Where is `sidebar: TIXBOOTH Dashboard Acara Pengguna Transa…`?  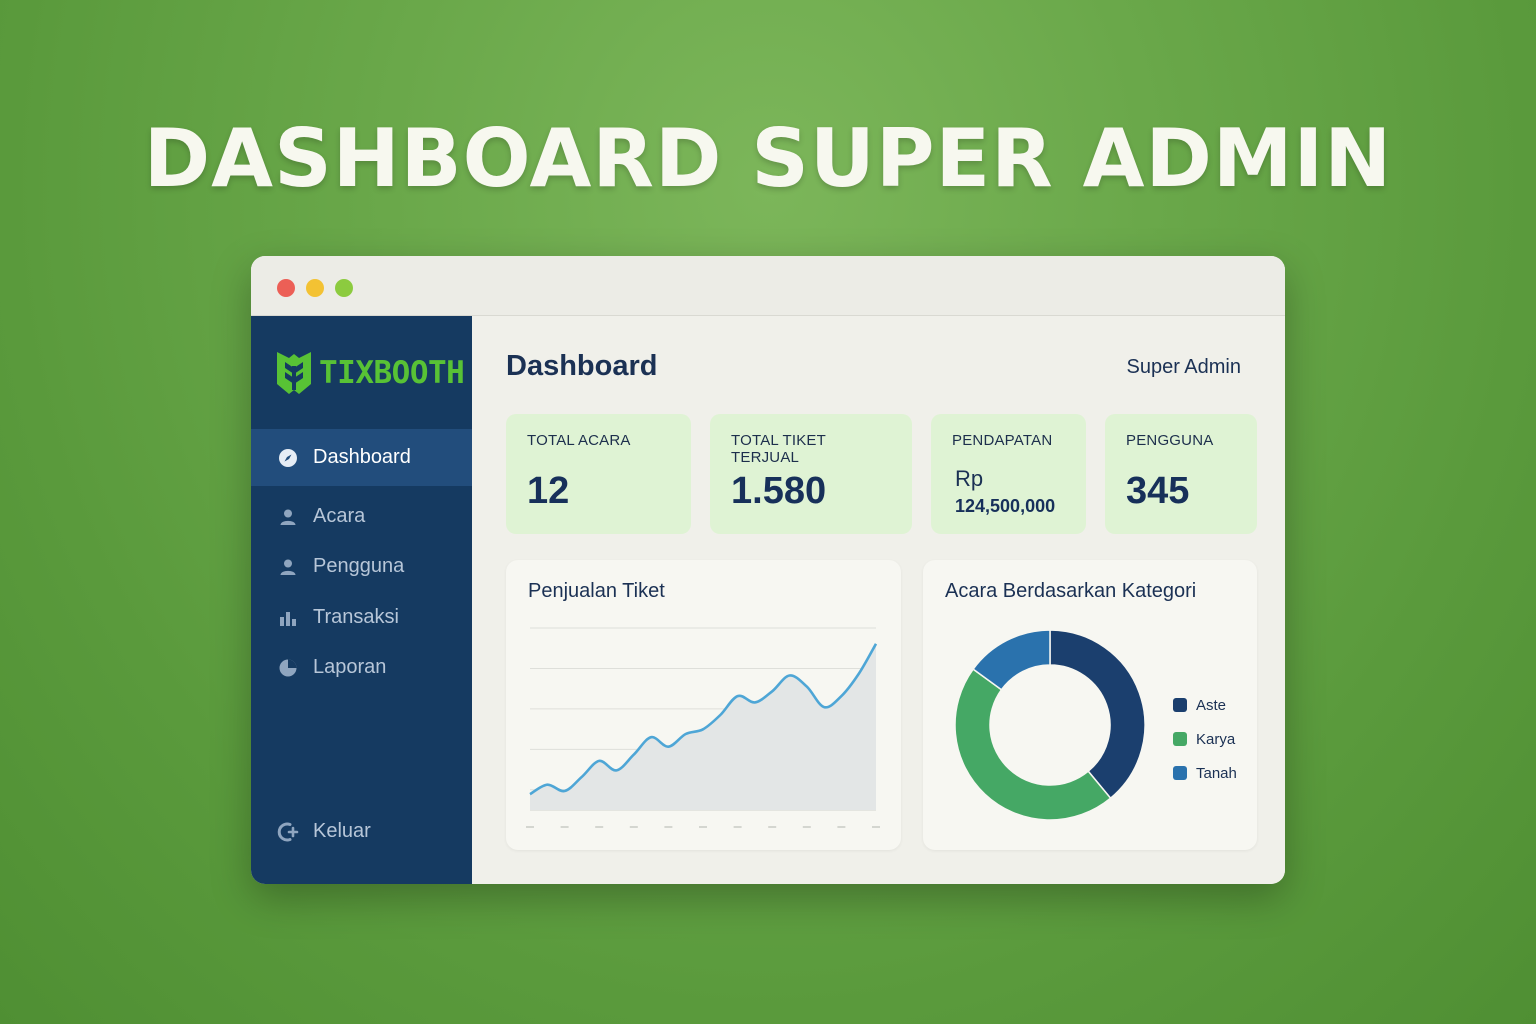 sidebar: TIXBOOTH Dashboard Acara Pengguna Transa… is located at coordinates (361, 600).